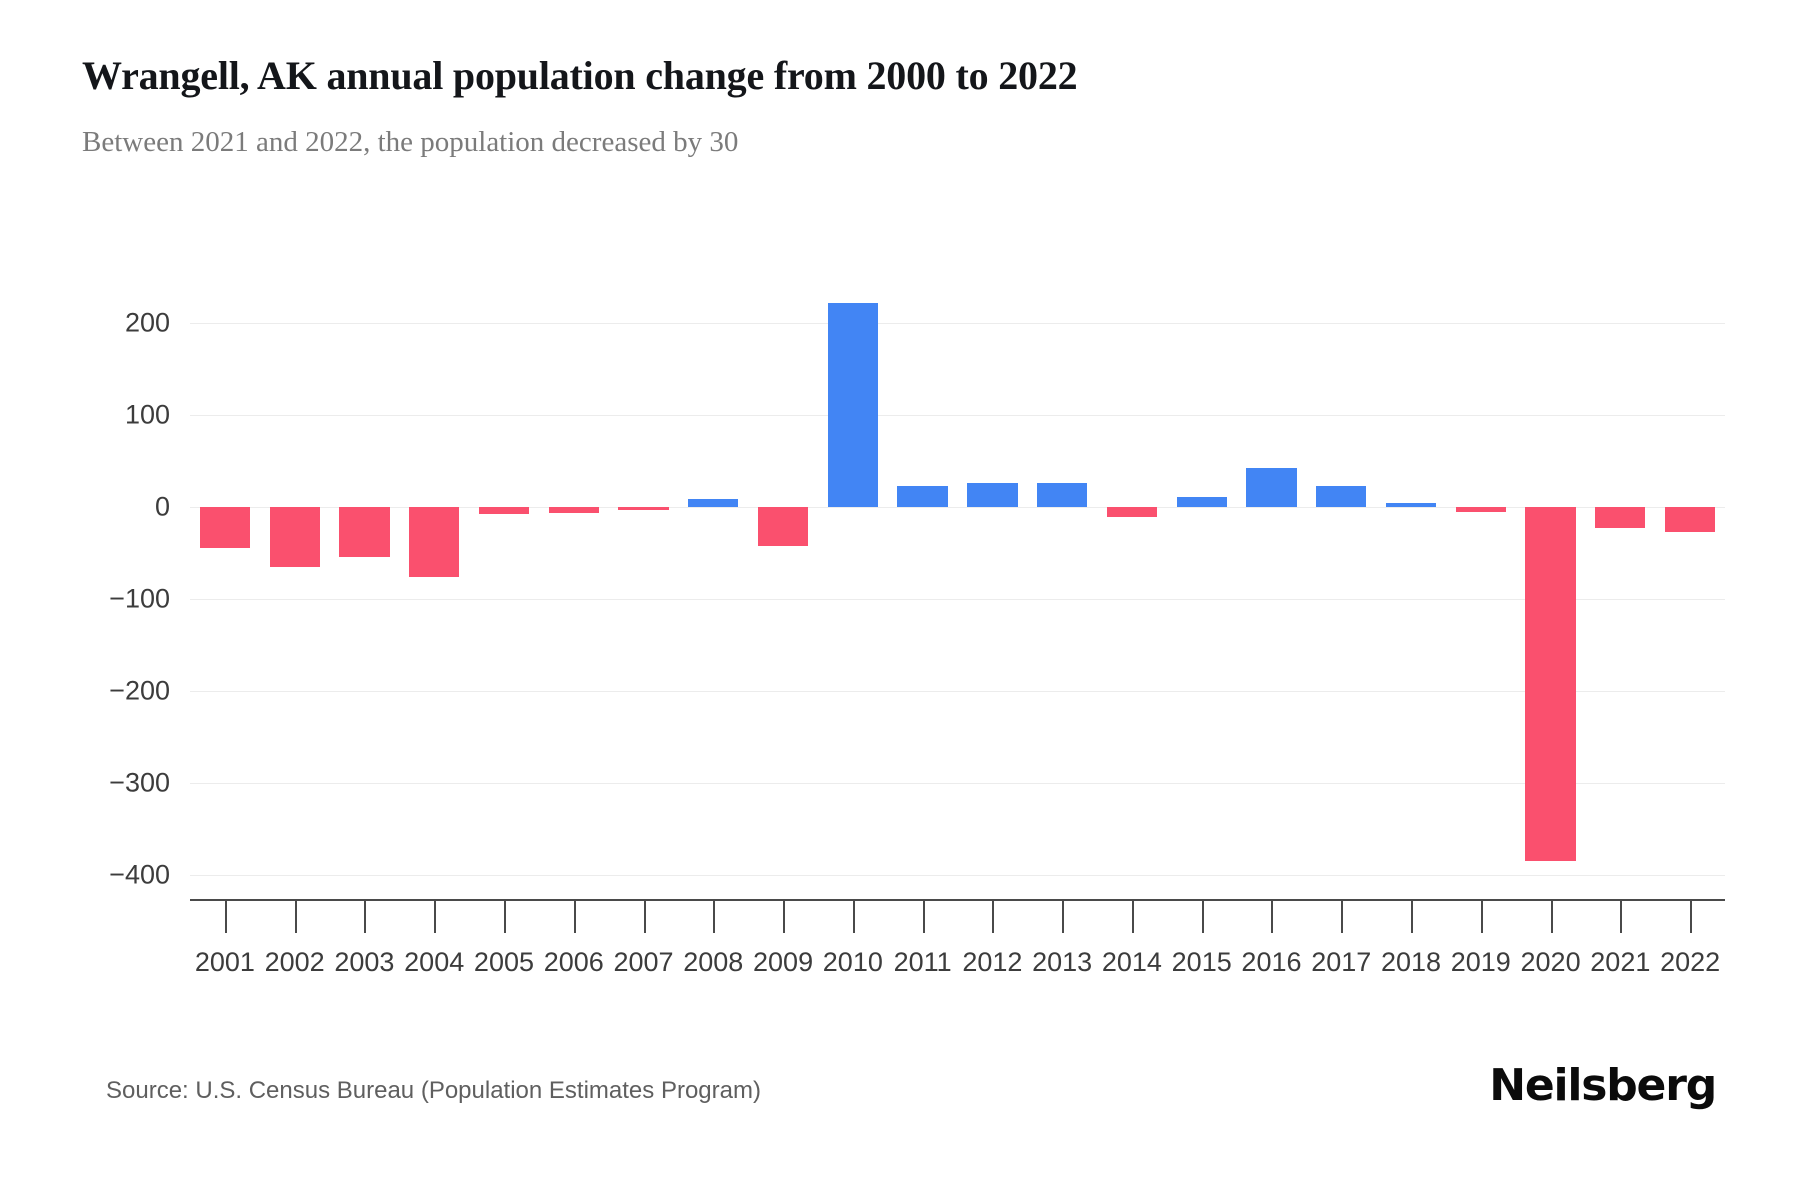 The width and height of the screenshot is (1800, 1200). What do you see at coordinates (574, 916) in the screenshot?
I see `x-tick-2006` at bounding box center [574, 916].